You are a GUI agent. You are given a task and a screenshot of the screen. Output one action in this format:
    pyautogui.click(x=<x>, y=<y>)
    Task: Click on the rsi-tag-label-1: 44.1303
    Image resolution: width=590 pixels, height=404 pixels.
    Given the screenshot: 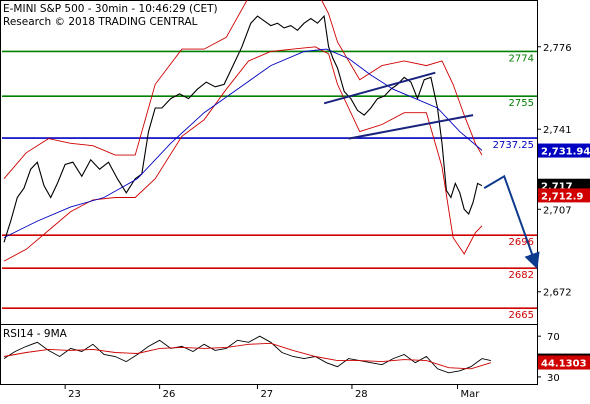 What is the action you would take?
    pyautogui.click(x=564, y=364)
    